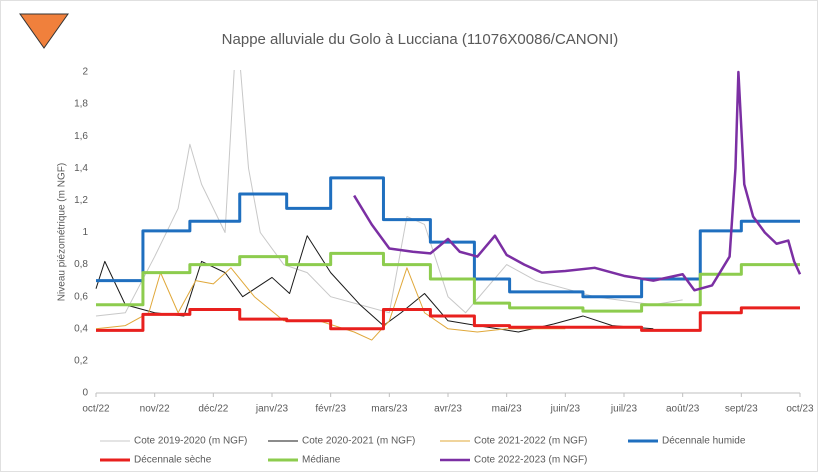  I want to click on x-tick-label: mai/23, so click(507, 409).